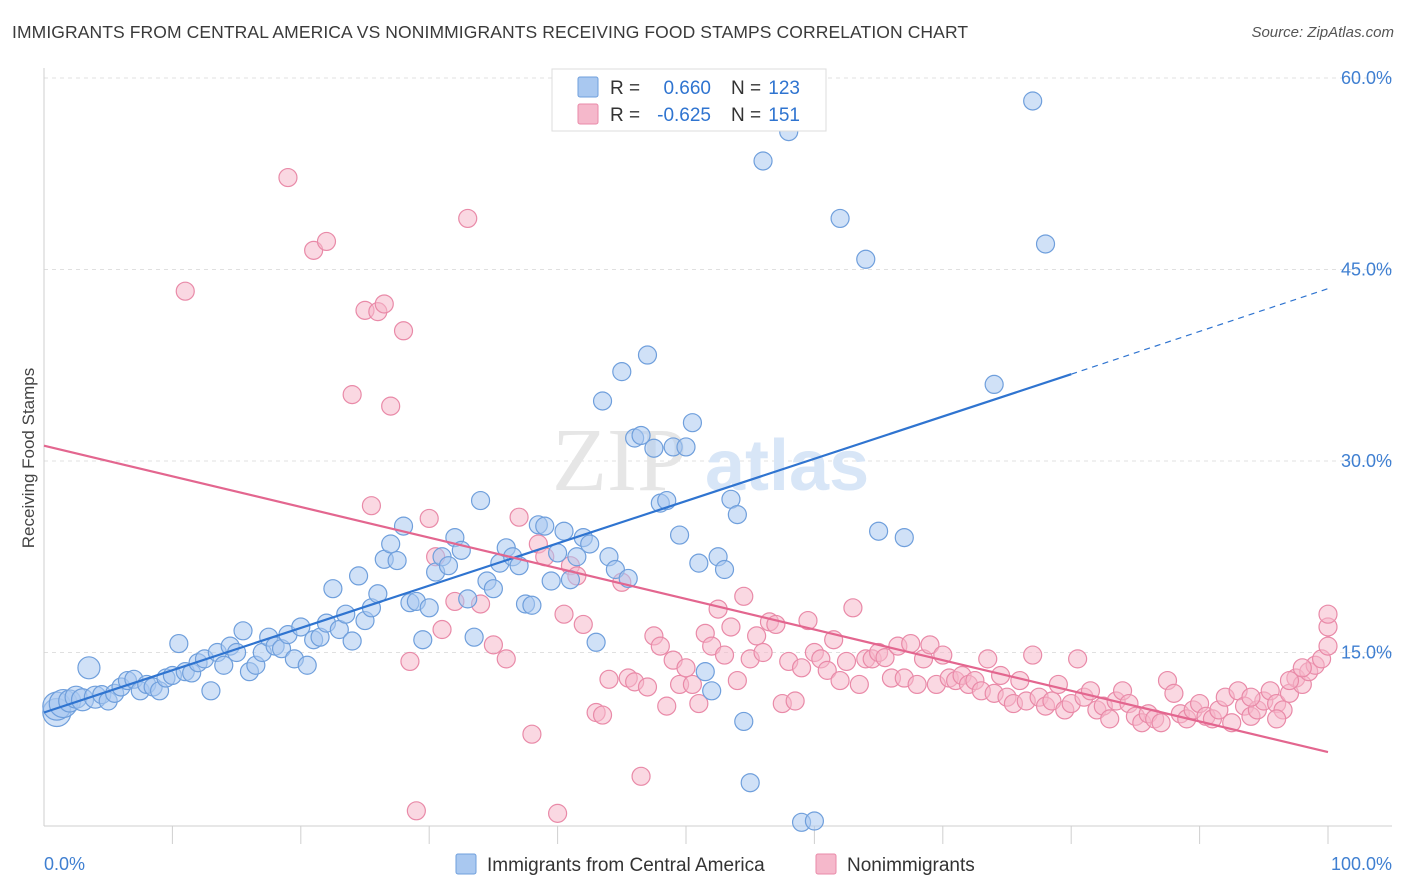  Describe the element at coordinates (626, 865) in the screenshot. I see `legend-bottom-label-immigrants: Immigrants from Central America` at that location.